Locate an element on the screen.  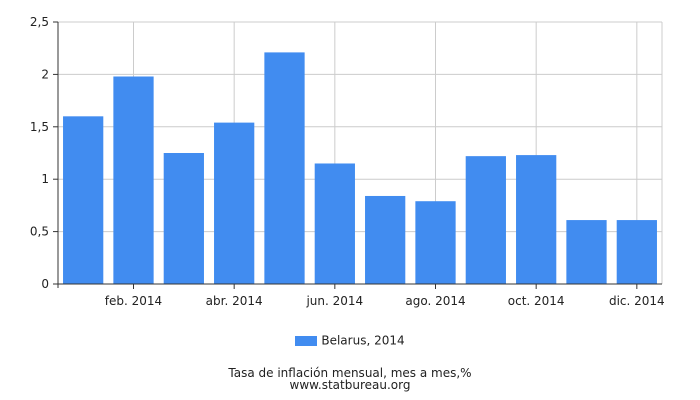
y-tick-label: 0 is located at coordinates (45, 284).